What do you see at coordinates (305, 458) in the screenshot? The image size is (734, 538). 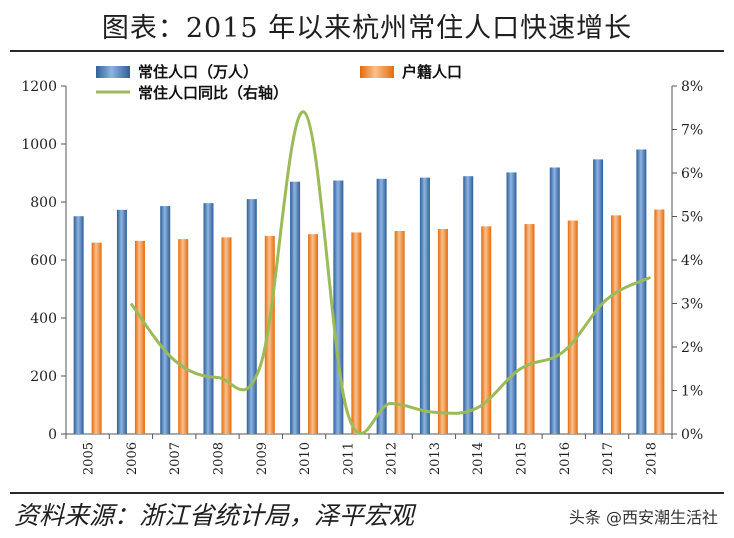 I see `x-tick-label: 2010` at bounding box center [305, 458].